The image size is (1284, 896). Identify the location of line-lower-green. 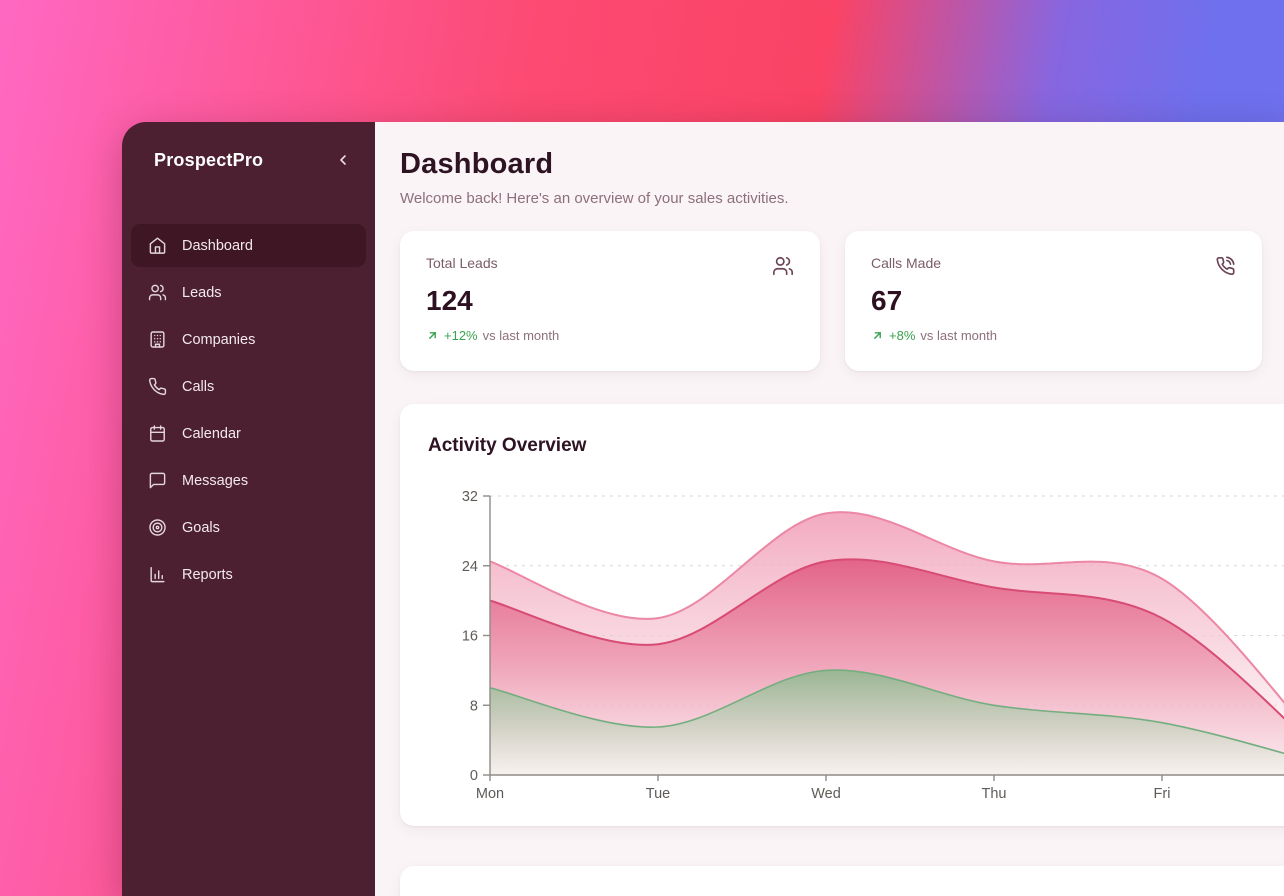
(886, 712).